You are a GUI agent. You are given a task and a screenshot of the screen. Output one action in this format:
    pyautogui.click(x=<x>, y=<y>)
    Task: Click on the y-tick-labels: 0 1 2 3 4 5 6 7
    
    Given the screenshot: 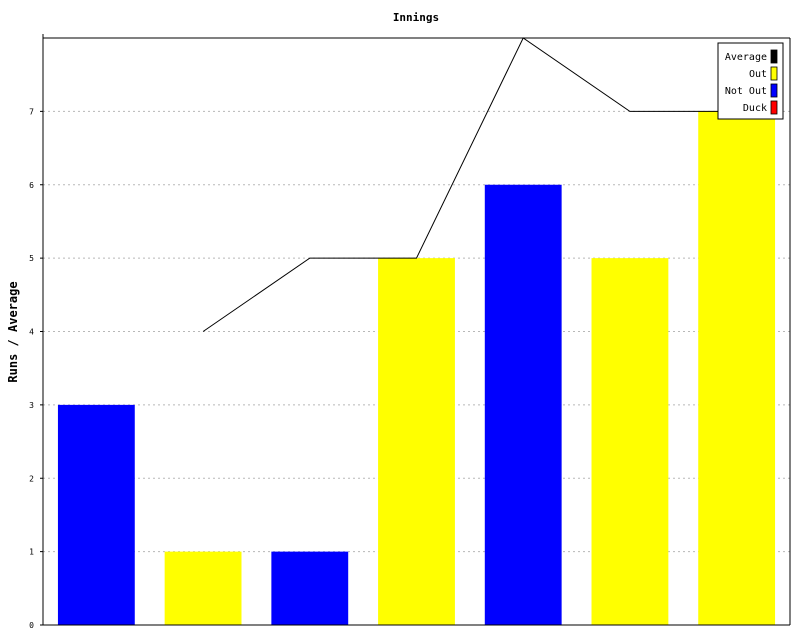 What is the action you would take?
    pyautogui.click(x=36, y=368)
    